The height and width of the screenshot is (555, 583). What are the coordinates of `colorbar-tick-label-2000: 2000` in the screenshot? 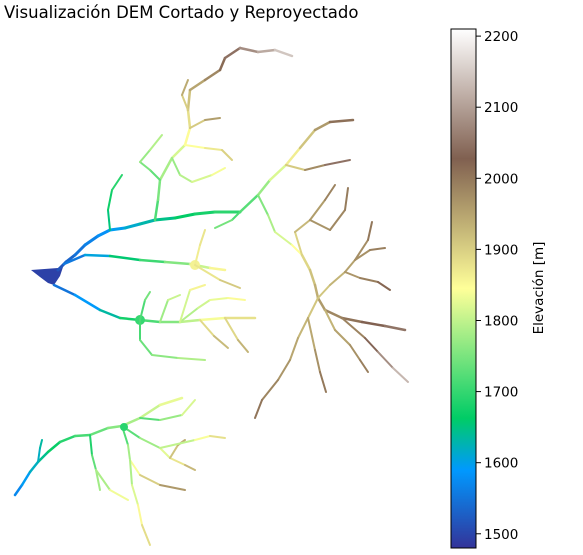 It's located at (501, 179).